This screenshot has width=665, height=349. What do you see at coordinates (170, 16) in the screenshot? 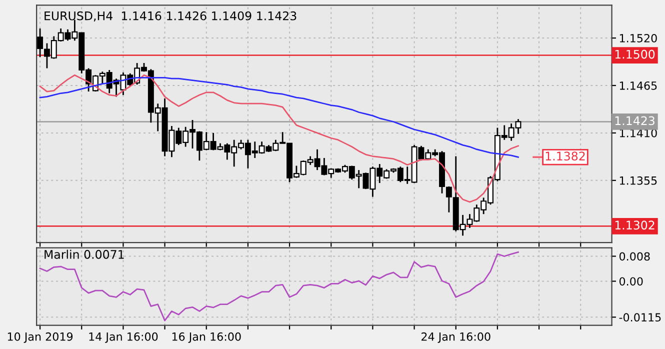
I see `chart-title: EURUSD,H4 1.1416 1.1426 1.1409 1.1423` at bounding box center [170, 16].